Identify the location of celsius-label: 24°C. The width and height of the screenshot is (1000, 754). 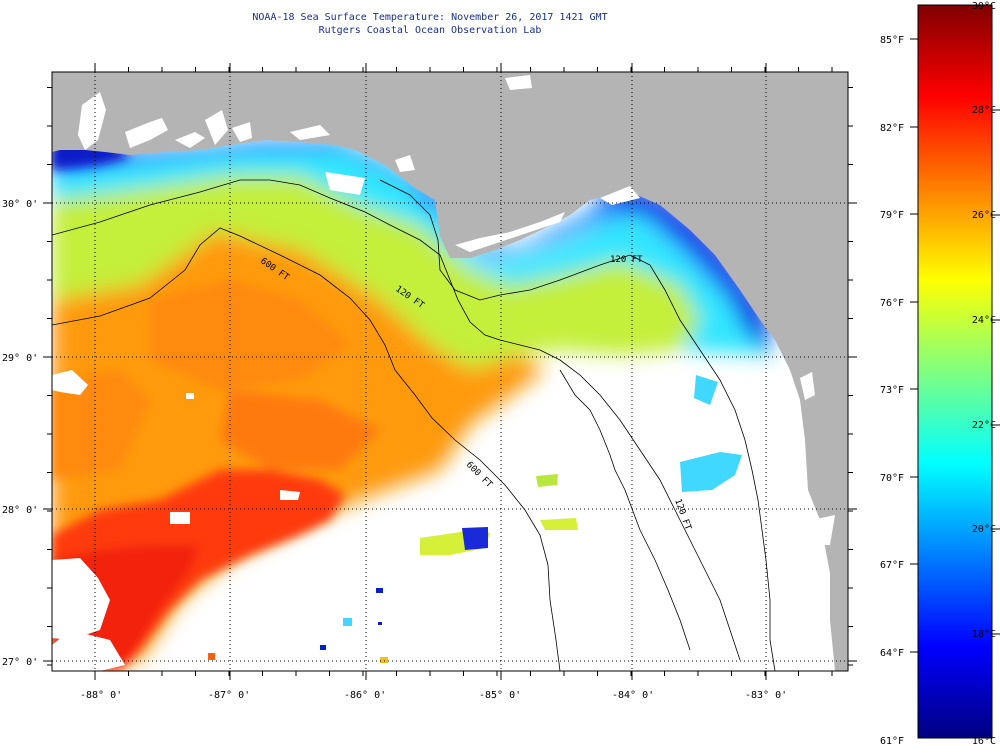
(984, 320).